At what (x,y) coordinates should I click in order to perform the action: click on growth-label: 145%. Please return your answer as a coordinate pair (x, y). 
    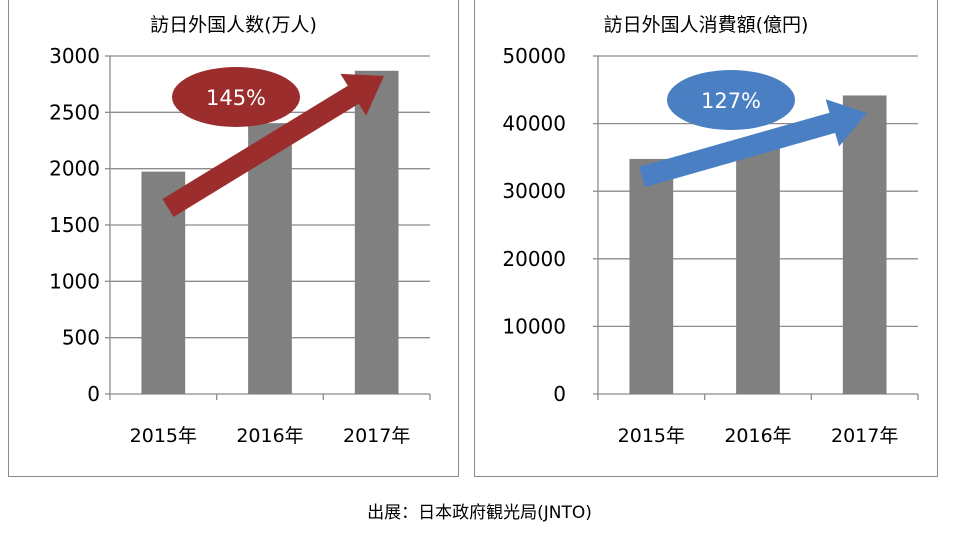
    Looking at the image, I should click on (236, 98).